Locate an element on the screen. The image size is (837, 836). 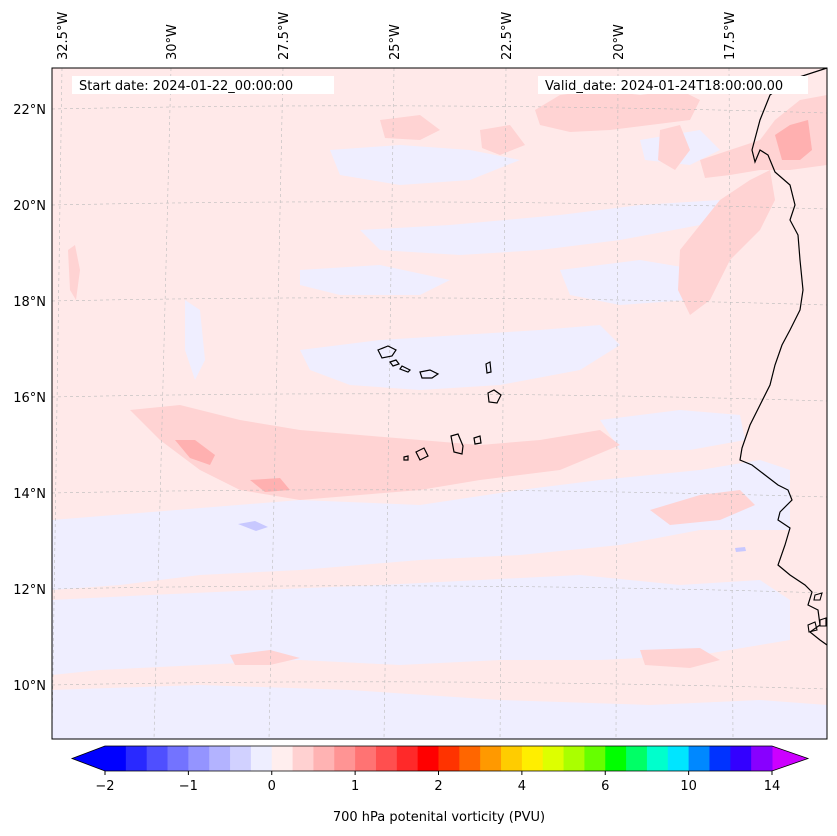
valid-date-label: Valid_date: 2024-01-24T18:00:00.00 is located at coordinates (664, 86).